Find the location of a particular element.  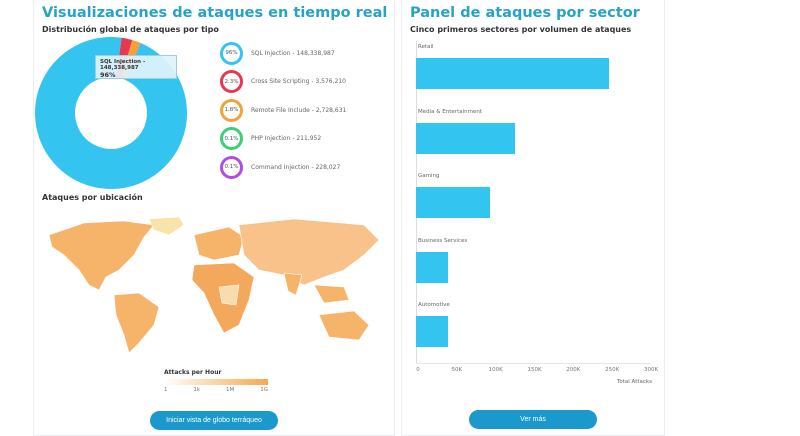

bar-media-entertainment is located at coordinates (465, 138).